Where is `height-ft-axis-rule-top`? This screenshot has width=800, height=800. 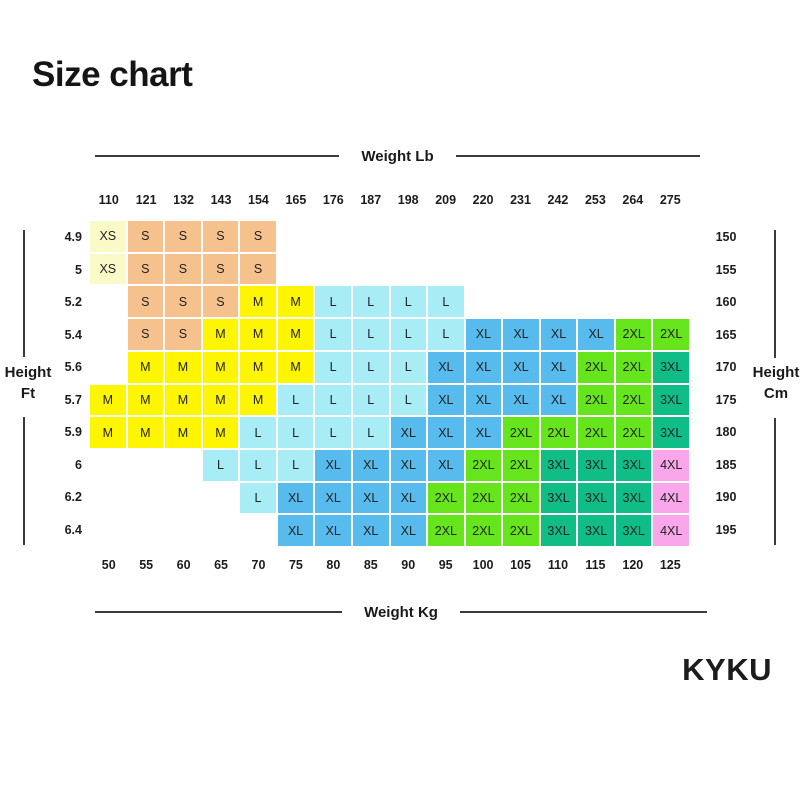
height-ft-axis-rule-top is located at coordinates (24, 293).